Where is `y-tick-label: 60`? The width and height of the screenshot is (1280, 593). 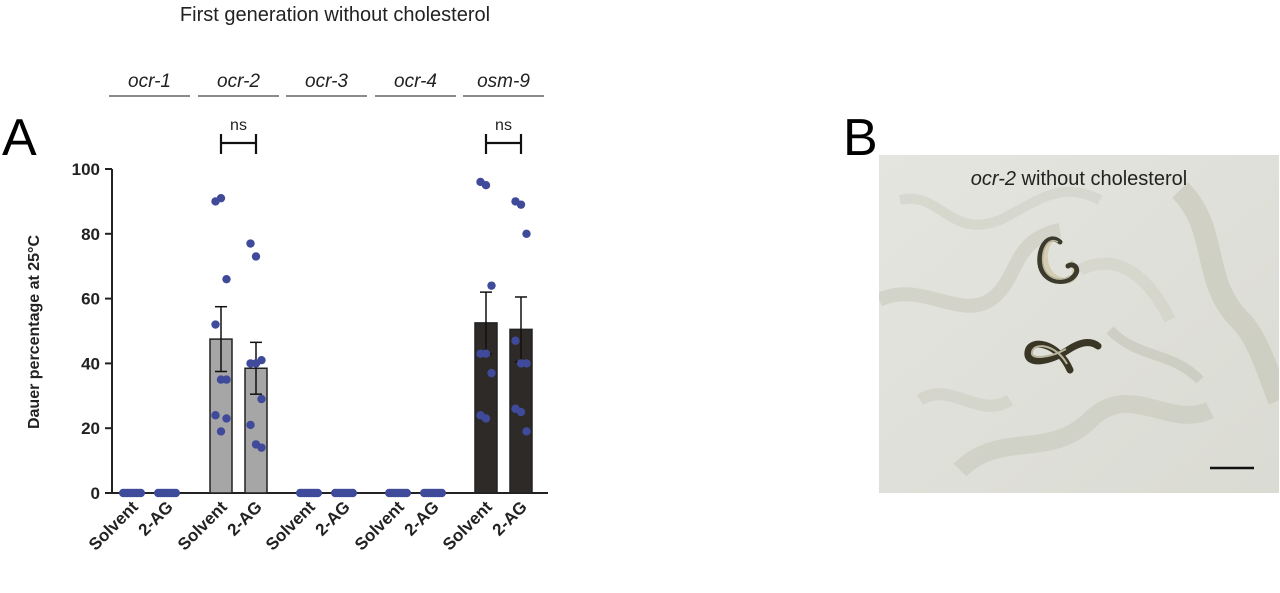 y-tick-label: 60 is located at coordinates (90, 299).